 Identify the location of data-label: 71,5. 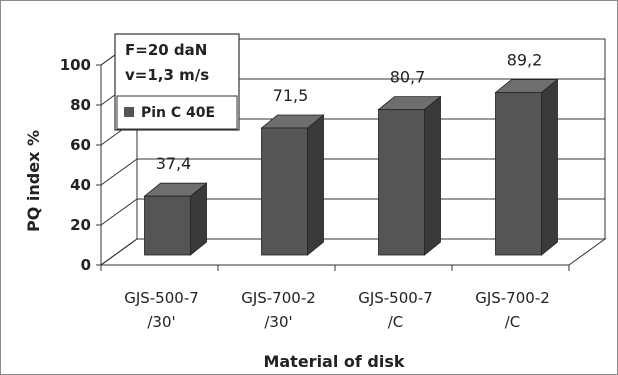
(291, 95).